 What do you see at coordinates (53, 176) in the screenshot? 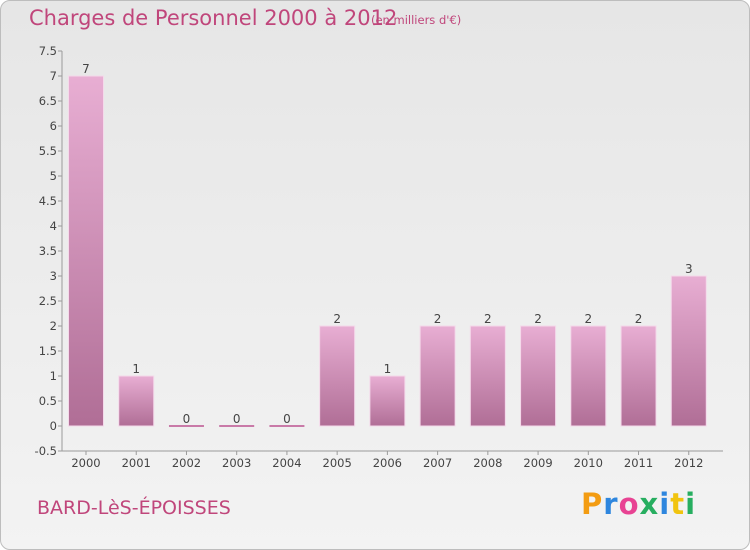
I see `y-tick-label: 5` at bounding box center [53, 176].